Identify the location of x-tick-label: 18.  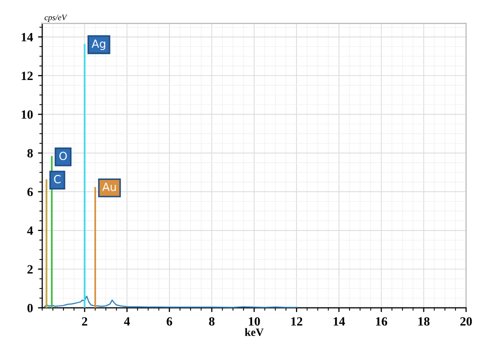
(424, 321).